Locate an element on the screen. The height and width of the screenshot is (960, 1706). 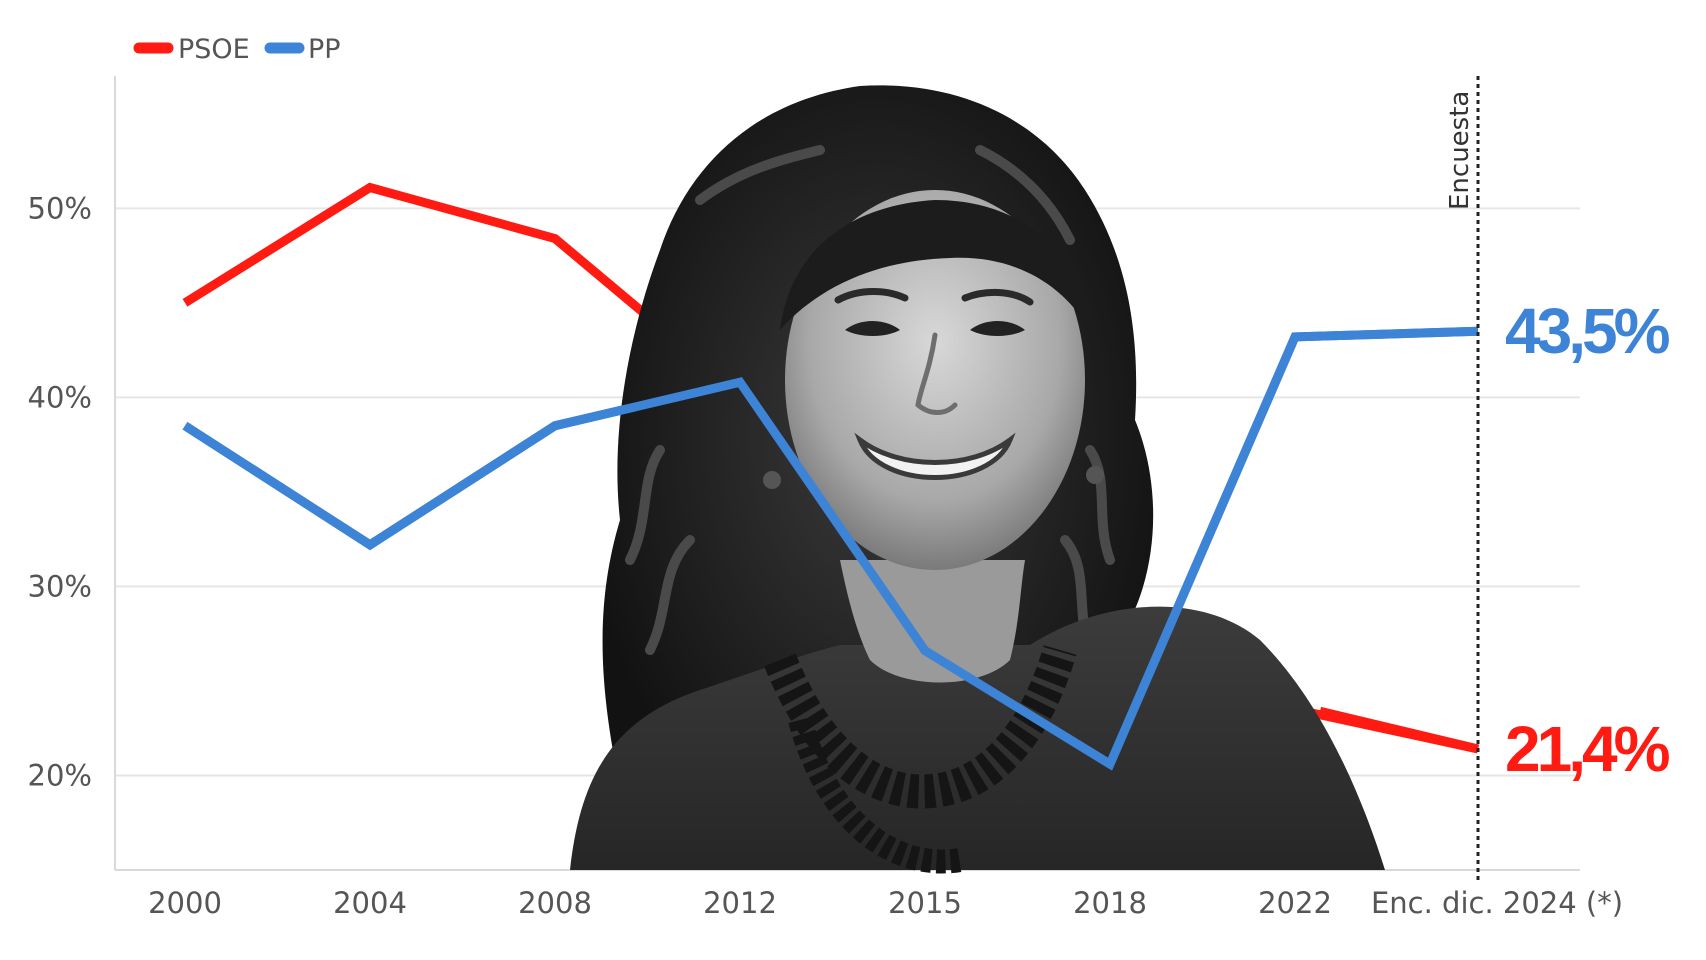
y-tick-label-30: 30% is located at coordinates (60, 586).